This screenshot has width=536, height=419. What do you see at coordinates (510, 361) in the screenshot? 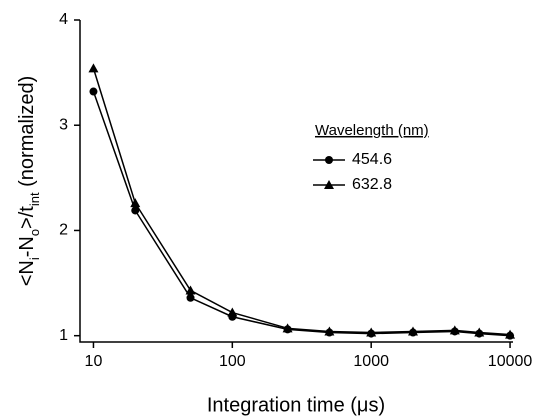
I see `x-tick-label: 10000` at bounding box center [510, 361].